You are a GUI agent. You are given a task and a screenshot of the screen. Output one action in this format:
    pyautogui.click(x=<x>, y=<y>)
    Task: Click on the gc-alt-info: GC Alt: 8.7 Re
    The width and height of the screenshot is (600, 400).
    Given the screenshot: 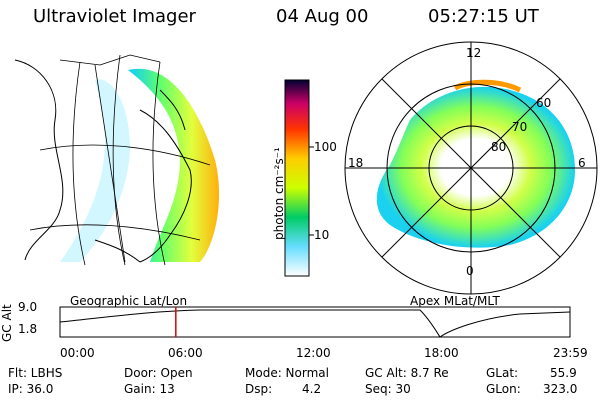 What is the action you would take?
    pyautogui.click(x=407, y=373)
    